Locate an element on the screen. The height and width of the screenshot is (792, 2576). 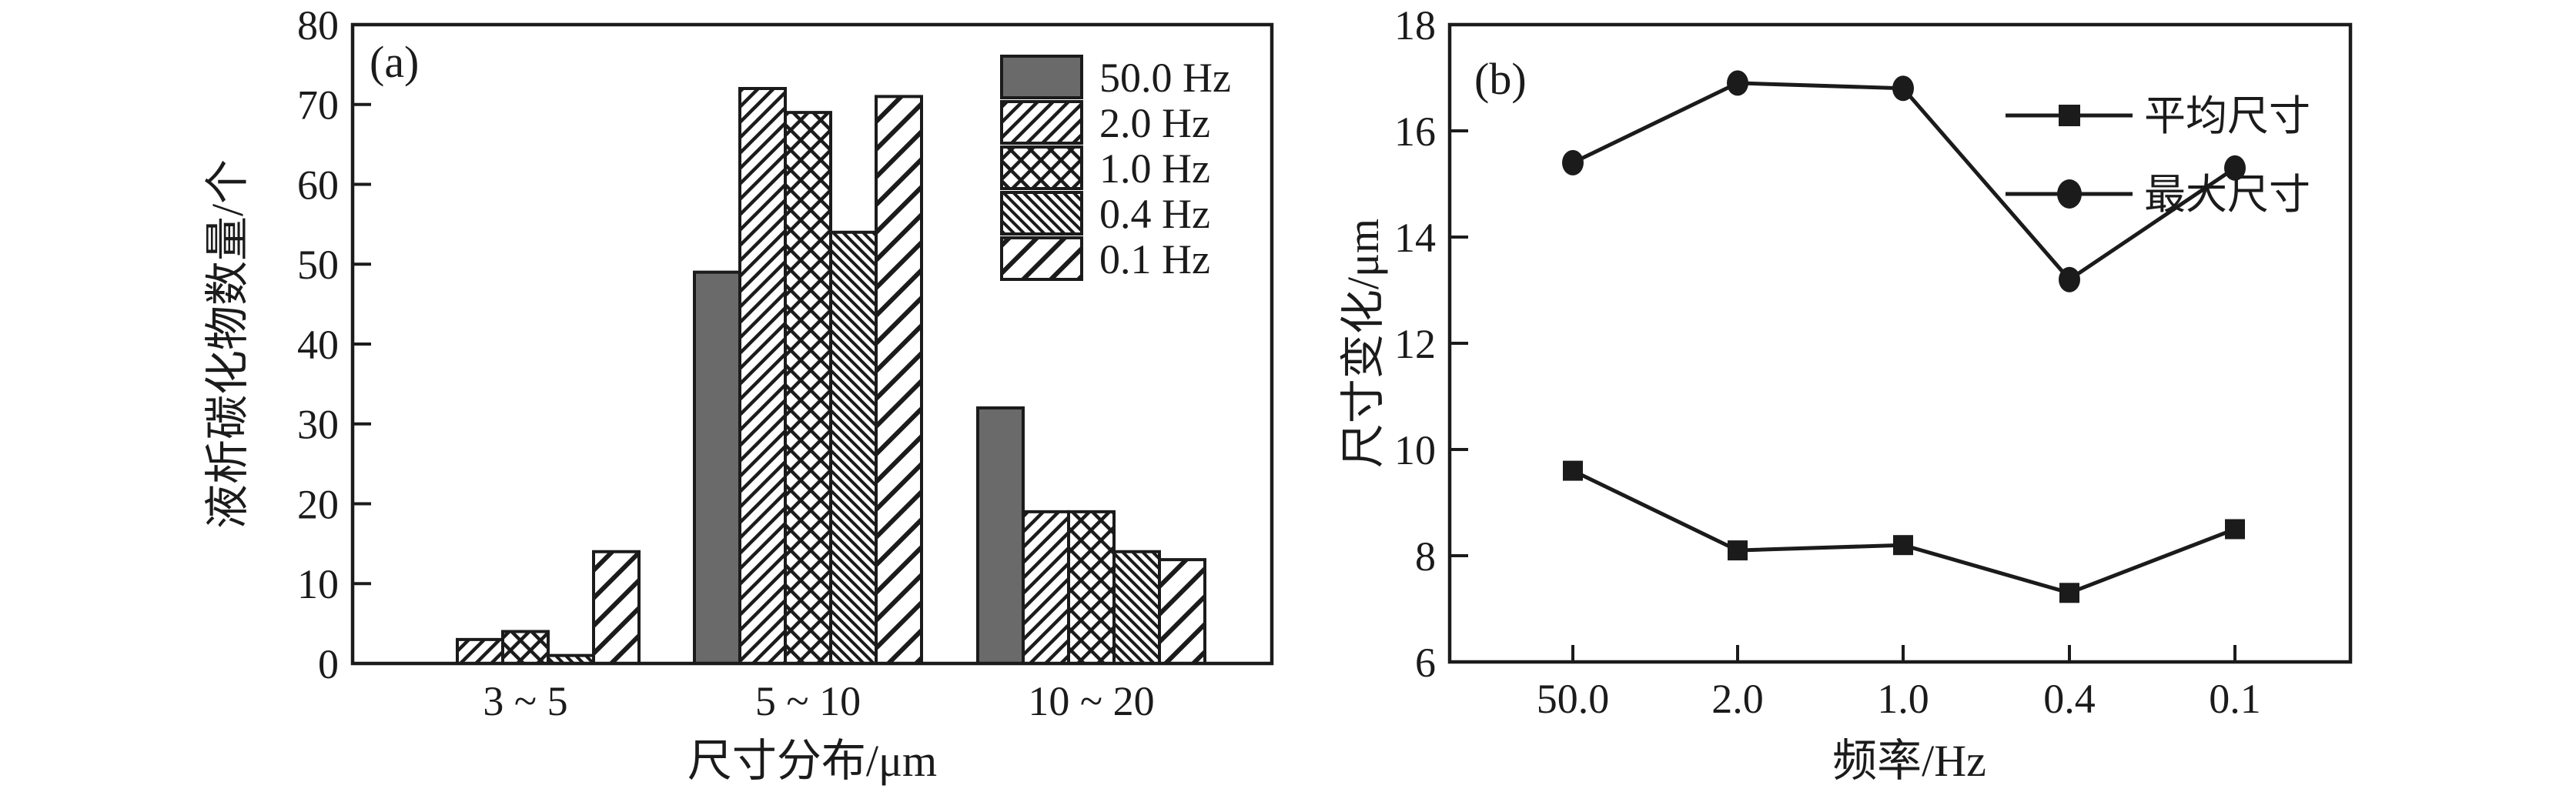
bar-50.0Hz-2 is located at coordinates (1000, 535).